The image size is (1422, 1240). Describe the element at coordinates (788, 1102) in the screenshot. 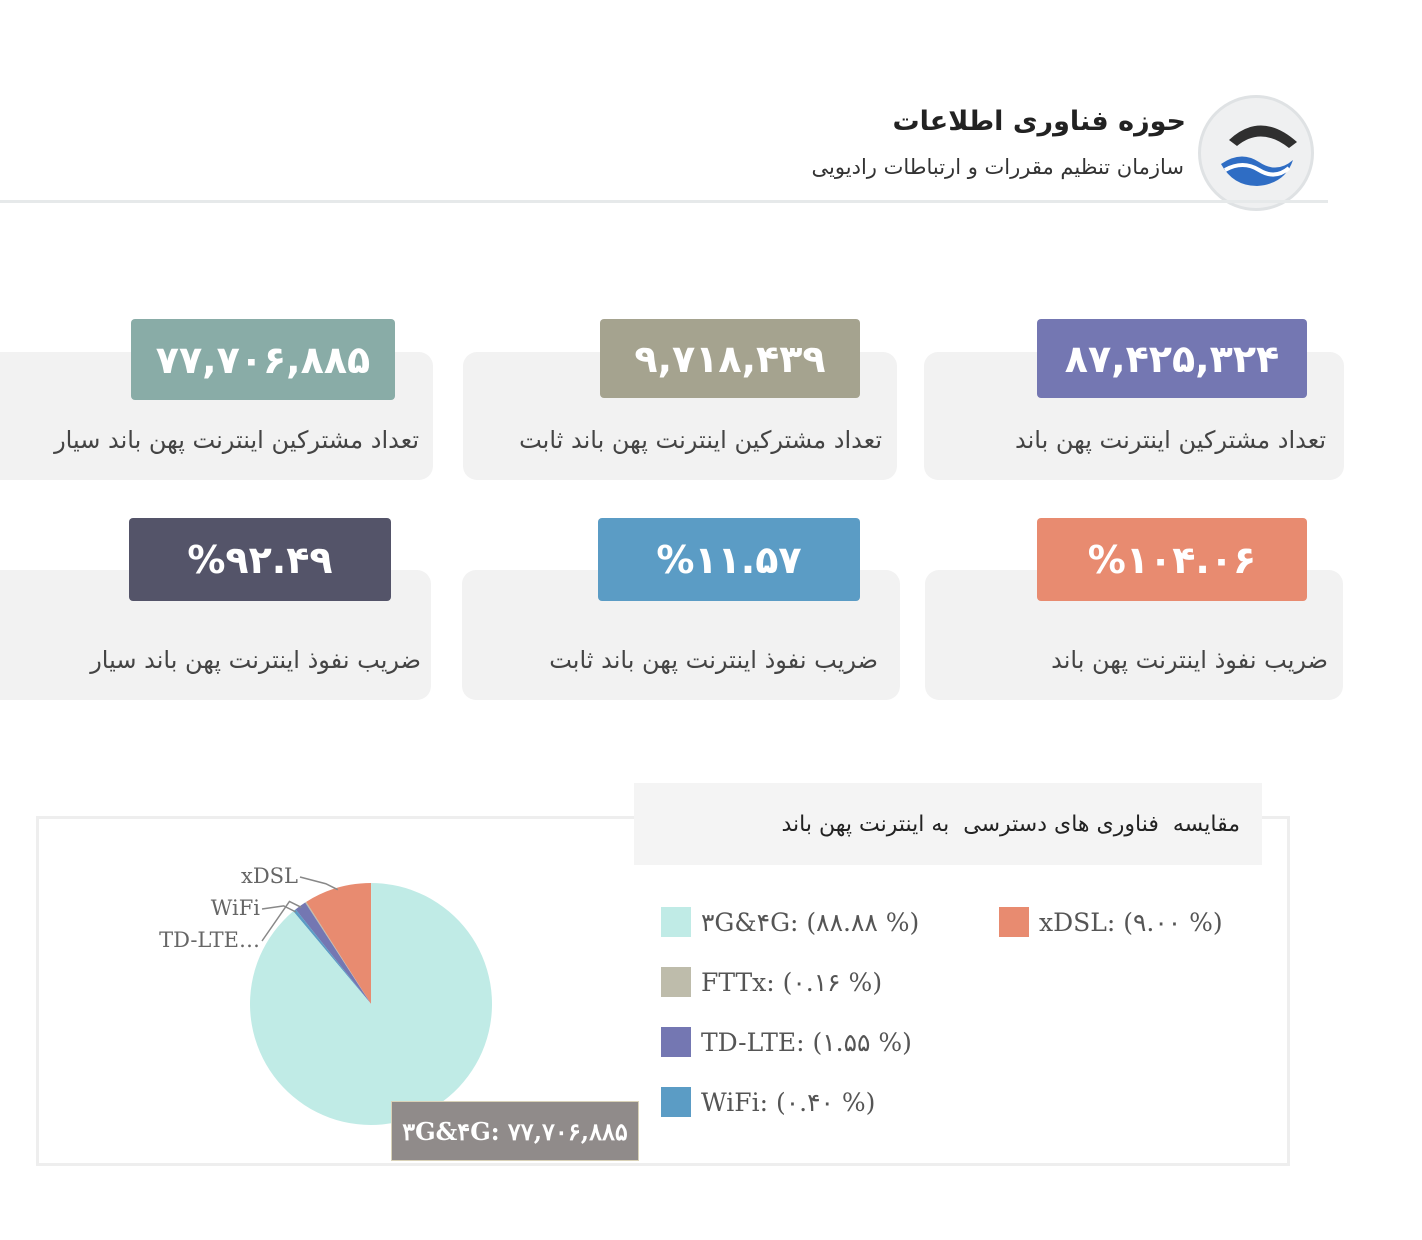

I see `legend-label-wifi: WiFi: (۰.۴۰ %)` at that location.